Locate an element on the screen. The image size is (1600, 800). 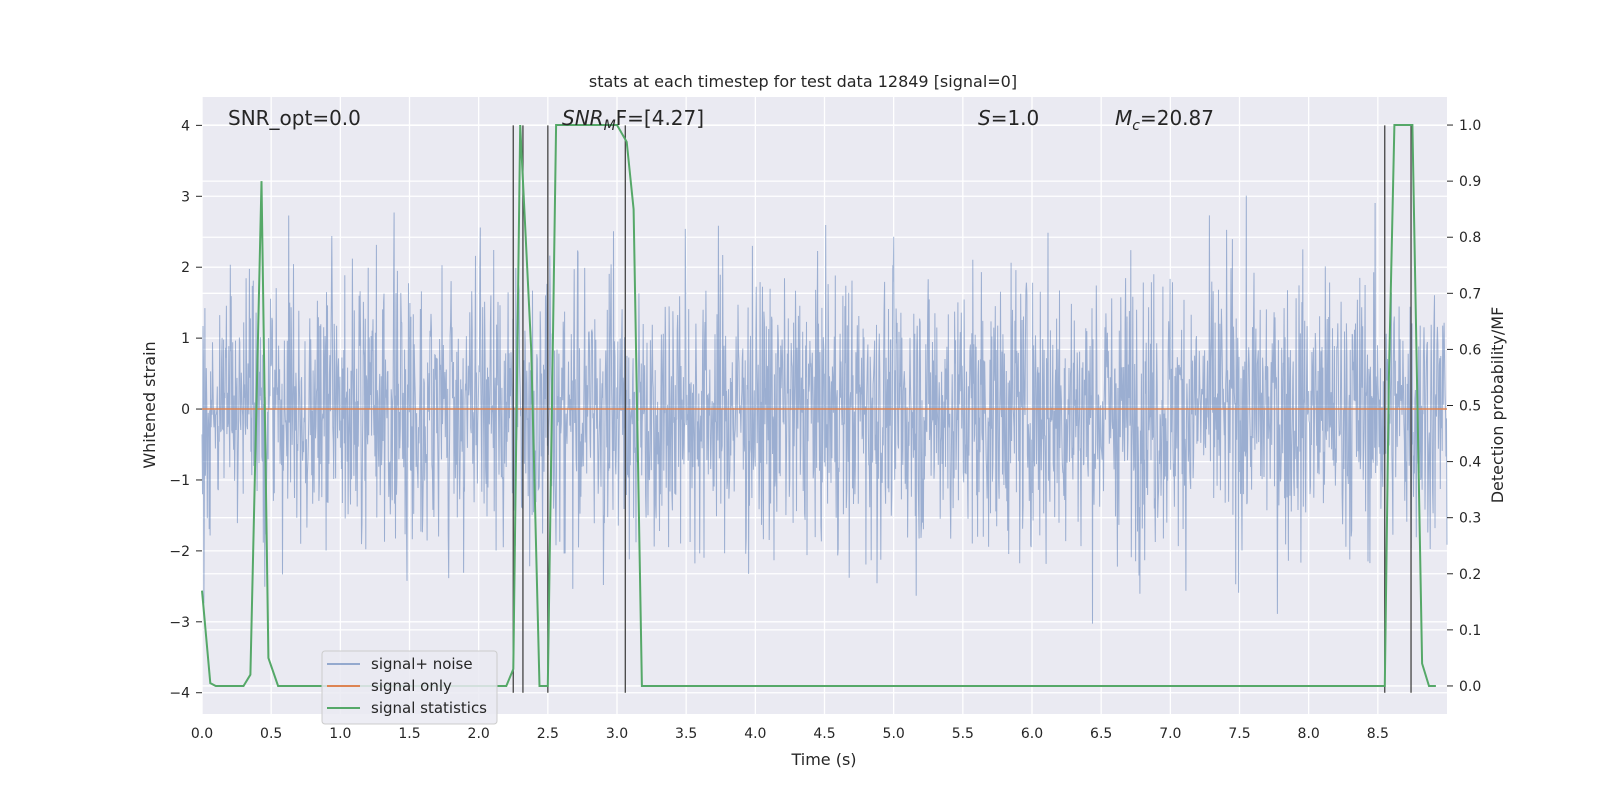
annotation-snr-mf-sub: M is located at coordinates (610, 126).